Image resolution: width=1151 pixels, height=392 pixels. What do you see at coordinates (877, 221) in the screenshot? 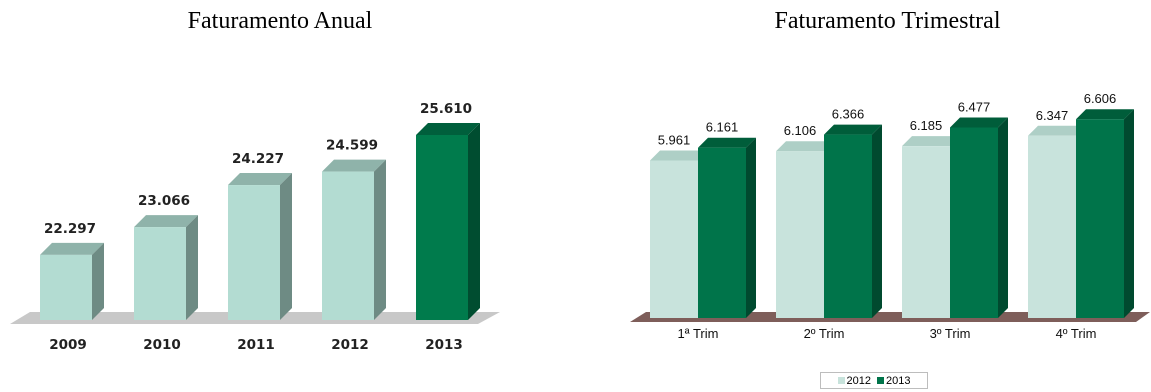
I see `quarterly-bar-2013-q2-side` at bounding box center [877, 221].